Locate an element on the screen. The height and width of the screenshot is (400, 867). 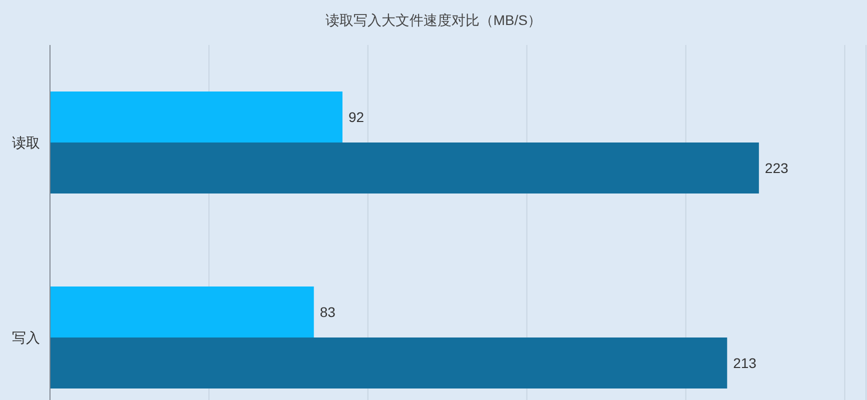
data-label: 83 is located at coordinates (328, 312).